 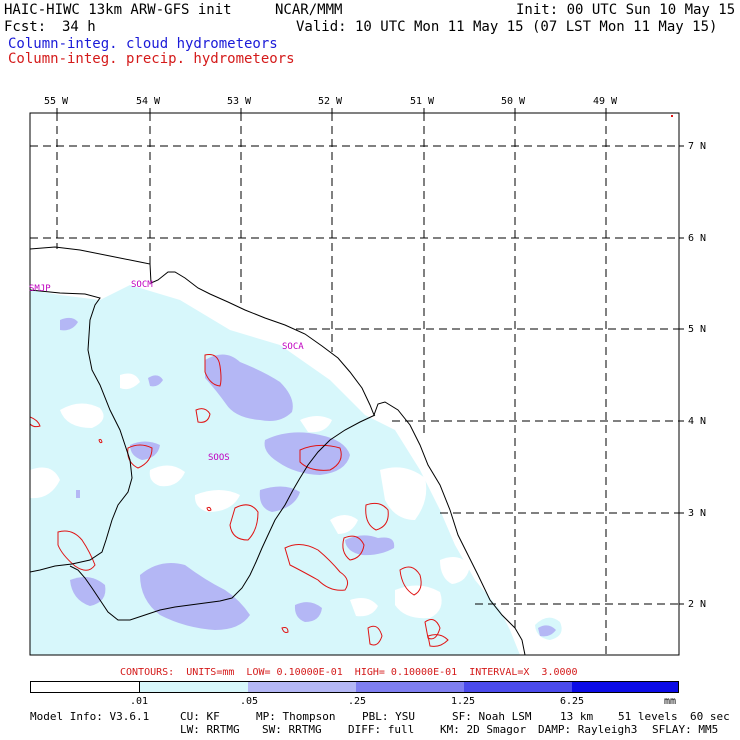 I want to click on model-info-item: MP: Thompson, so click(x=296, y=716).